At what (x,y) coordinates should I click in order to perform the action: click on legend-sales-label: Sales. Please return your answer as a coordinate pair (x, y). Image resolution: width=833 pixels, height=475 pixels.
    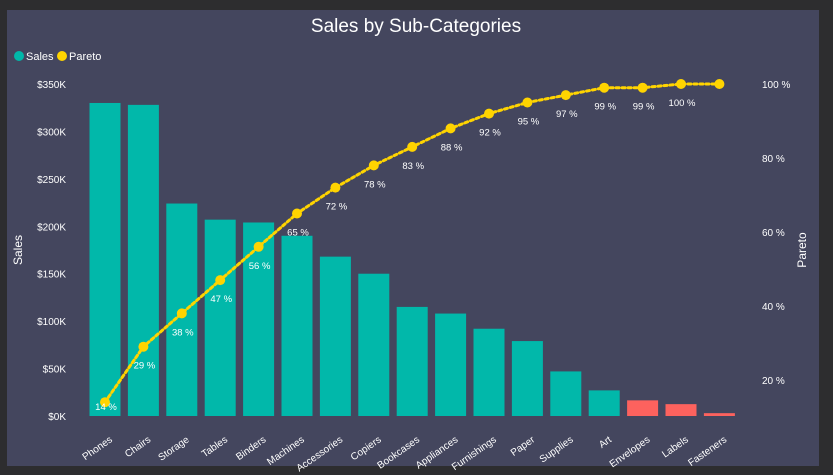
    Looking at the image, I should click on (40, 57).